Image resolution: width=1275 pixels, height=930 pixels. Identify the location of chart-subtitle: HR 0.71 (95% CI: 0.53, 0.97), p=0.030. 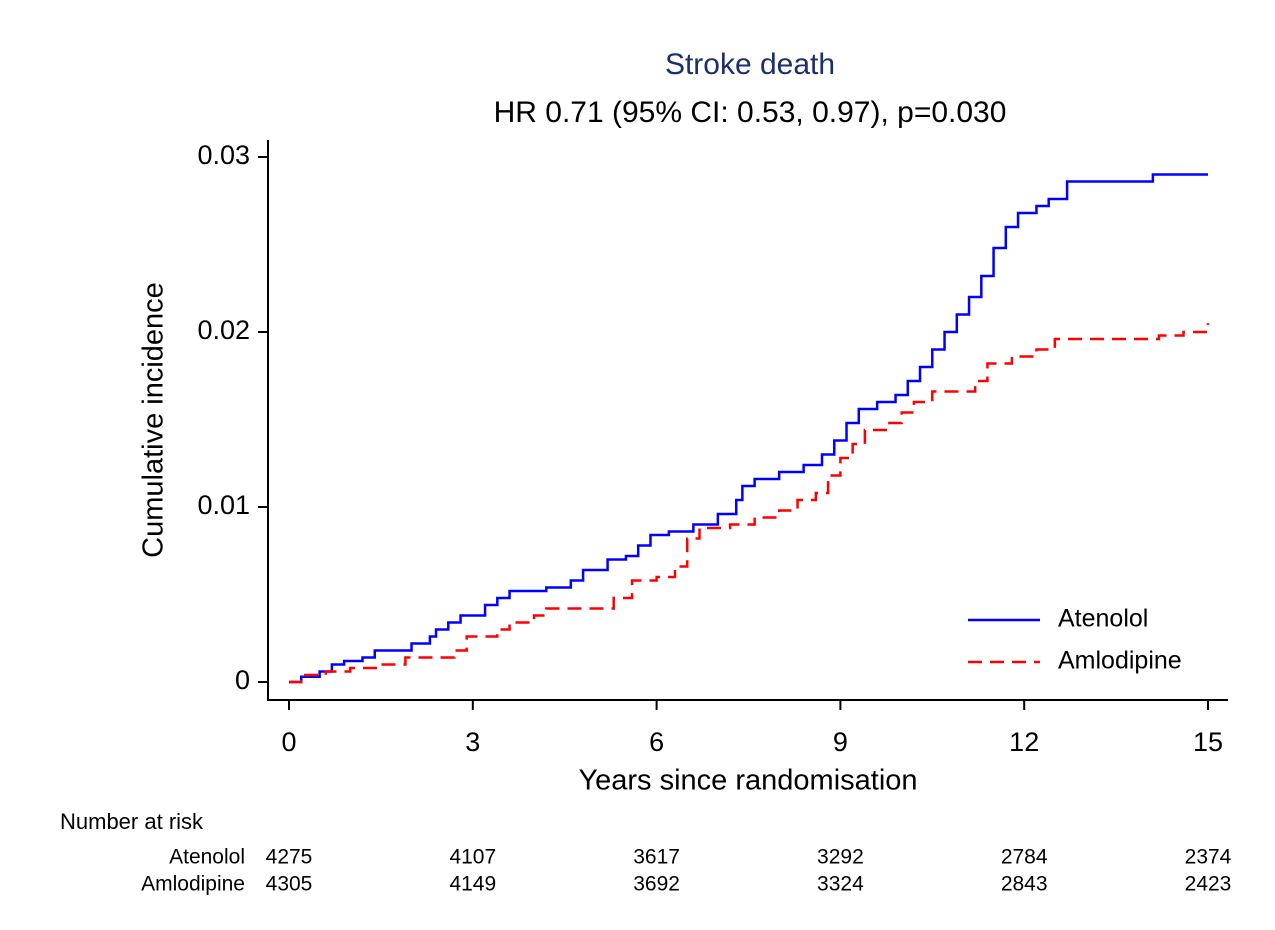
(750, 112).